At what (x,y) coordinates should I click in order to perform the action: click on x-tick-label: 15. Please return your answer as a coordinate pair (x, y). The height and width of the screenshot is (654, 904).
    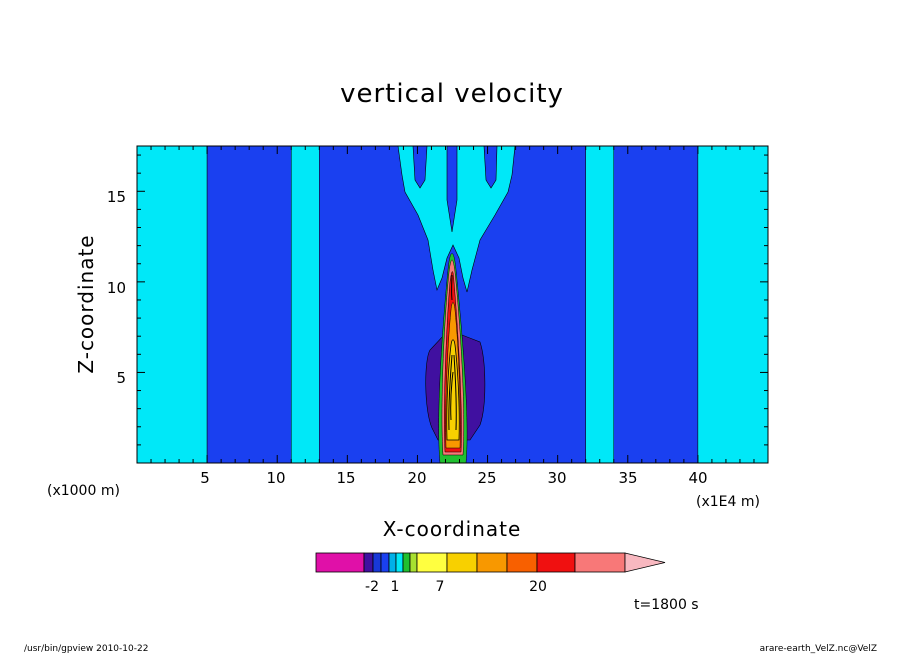
    Looking at the image, I should click on (345, 478).